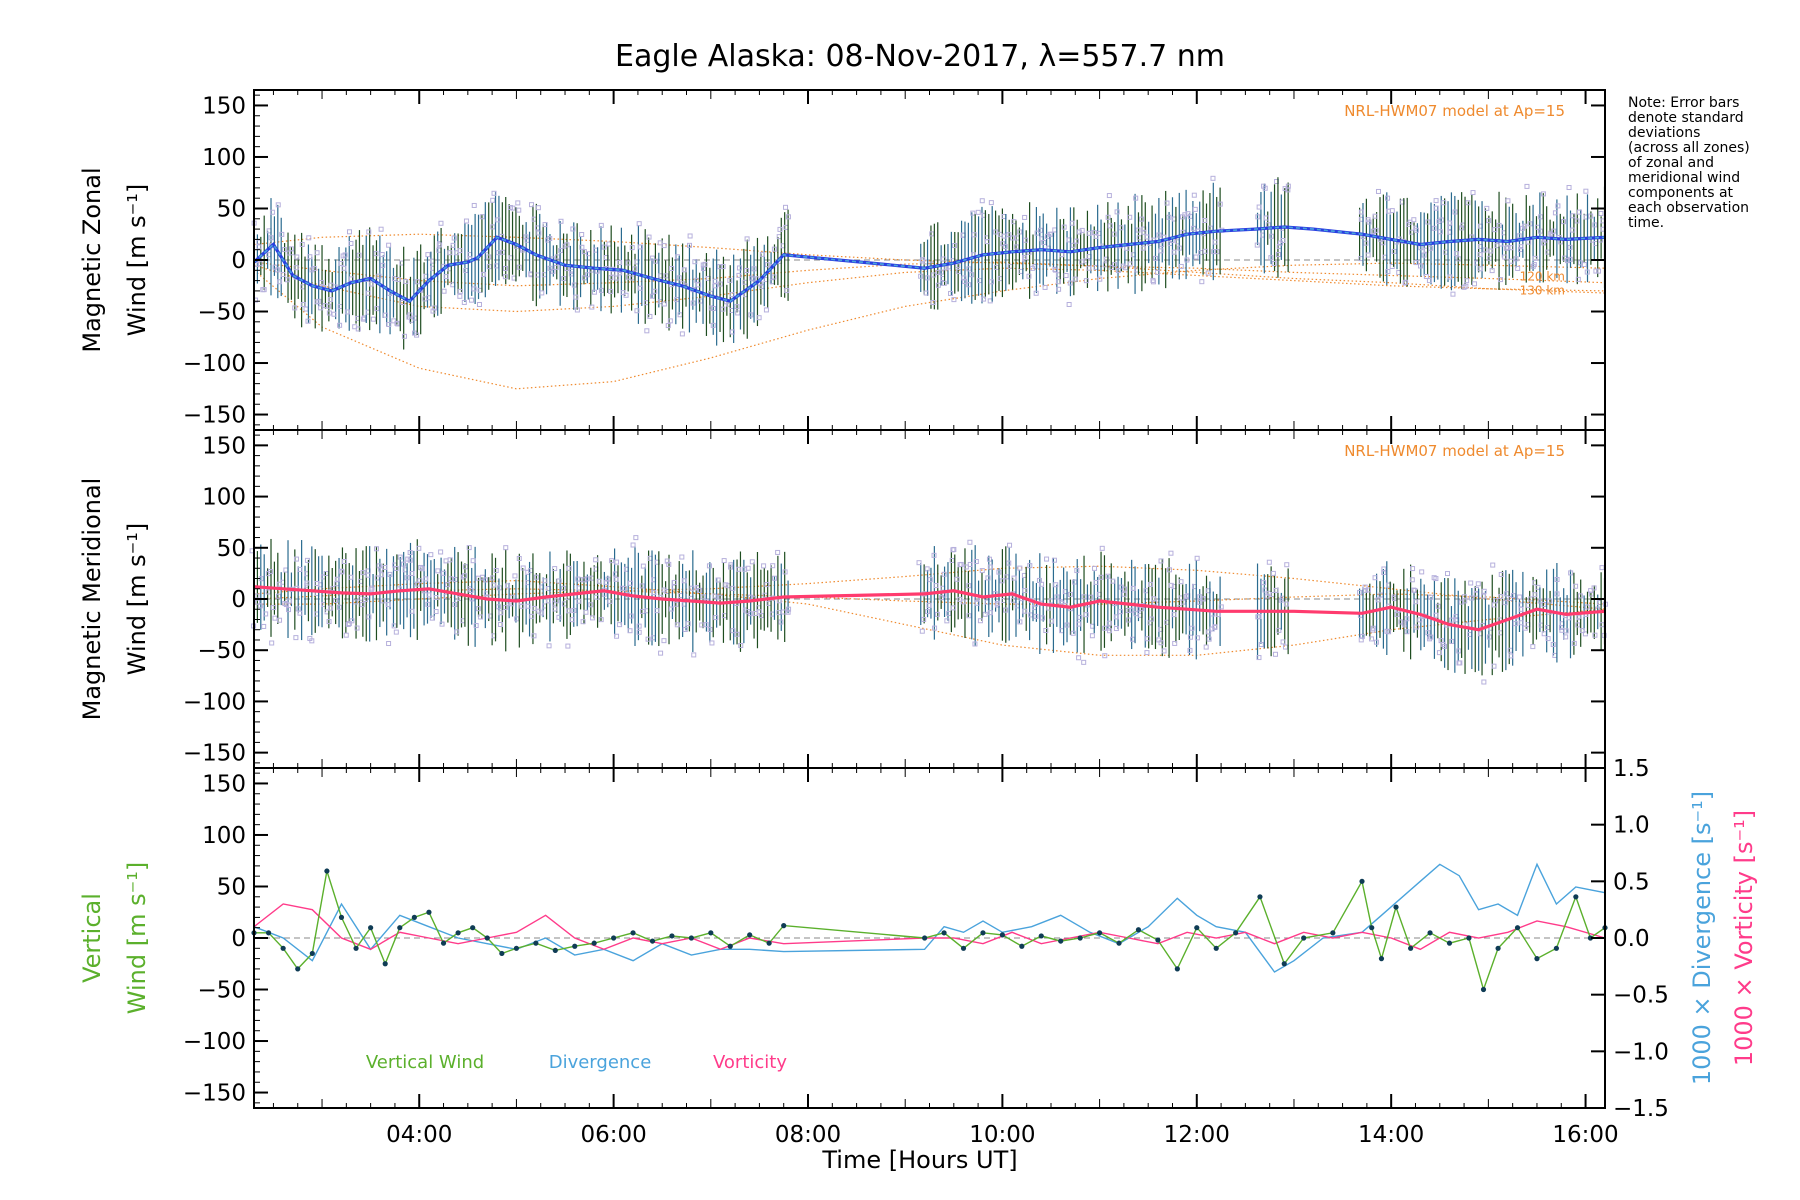 The image size is (1800, 1200). What do you see at coordinates (137, 599) in the screenshot?
I see `y-axis-label: Wind [m s⁻¹]` at bounding box center [137, 599].